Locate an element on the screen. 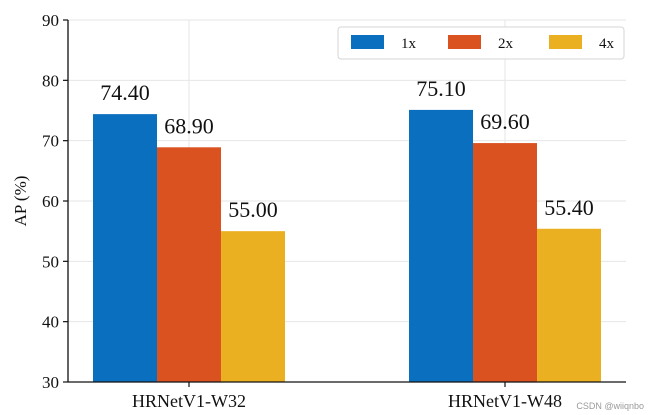 The height and width of the screenshot is (415, 650). legend-label: 2x is located at coordinates (506, 44).